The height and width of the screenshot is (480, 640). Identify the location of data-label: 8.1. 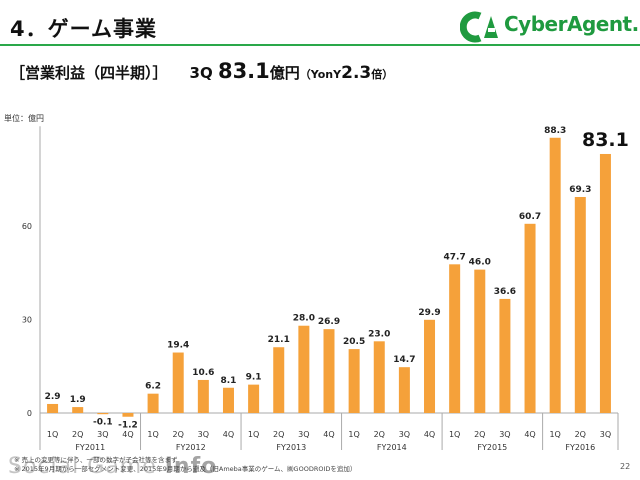
(229, 381).